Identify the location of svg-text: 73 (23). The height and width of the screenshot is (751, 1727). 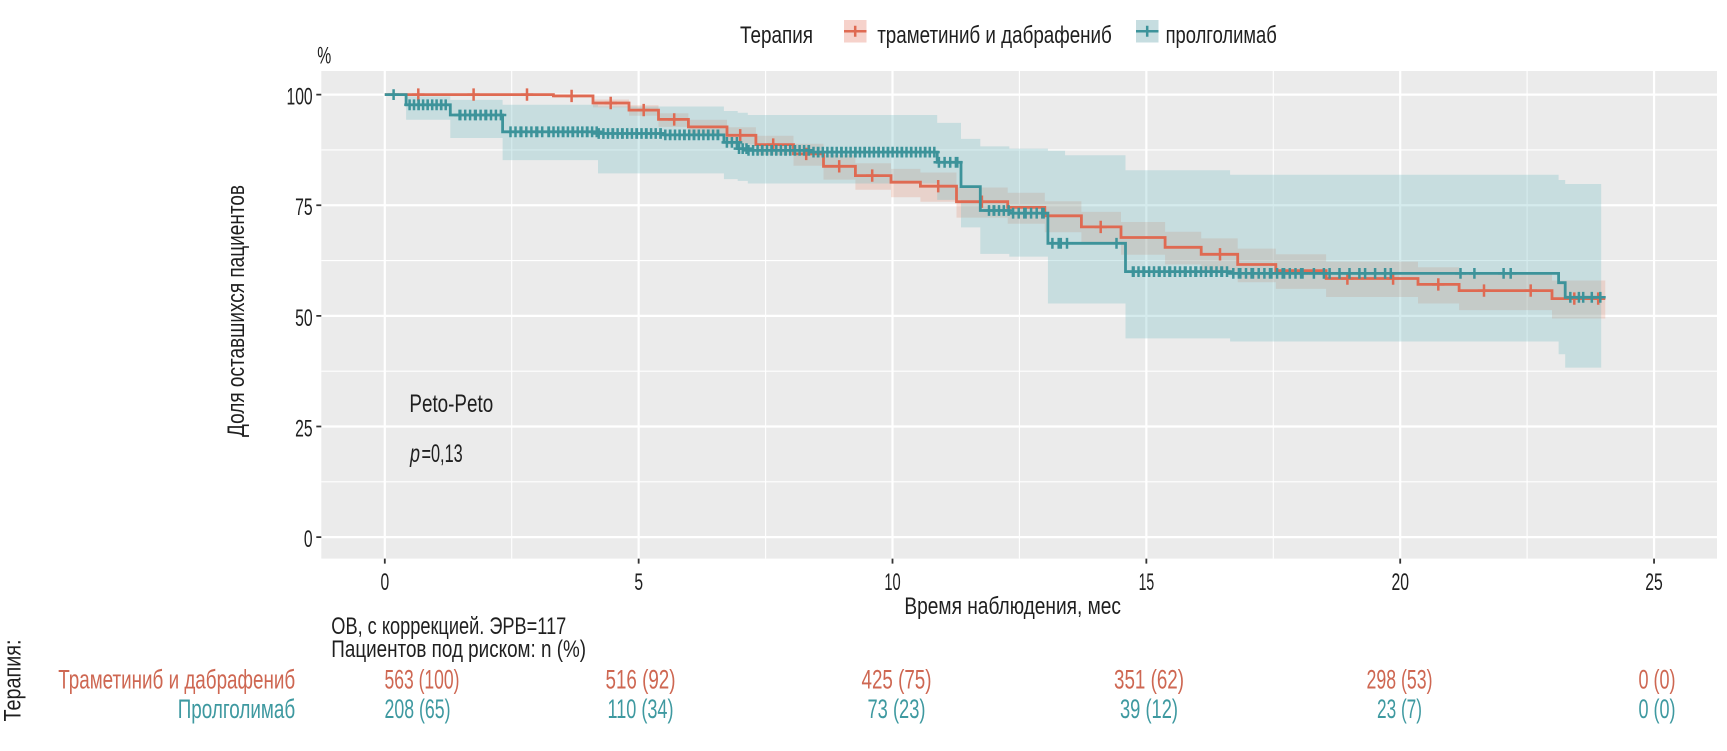
(897, 709).